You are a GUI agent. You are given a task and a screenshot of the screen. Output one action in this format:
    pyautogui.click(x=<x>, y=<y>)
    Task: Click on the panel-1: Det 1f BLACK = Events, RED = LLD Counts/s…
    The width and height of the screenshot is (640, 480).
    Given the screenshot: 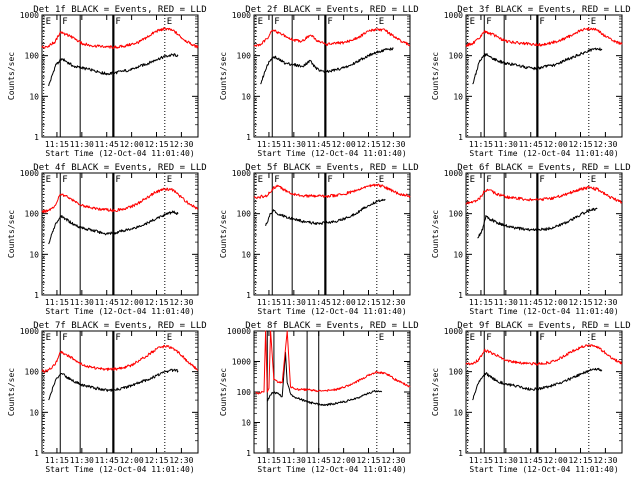 What is the action you would take?
    pyautogui.click(x=107, y=81)
    